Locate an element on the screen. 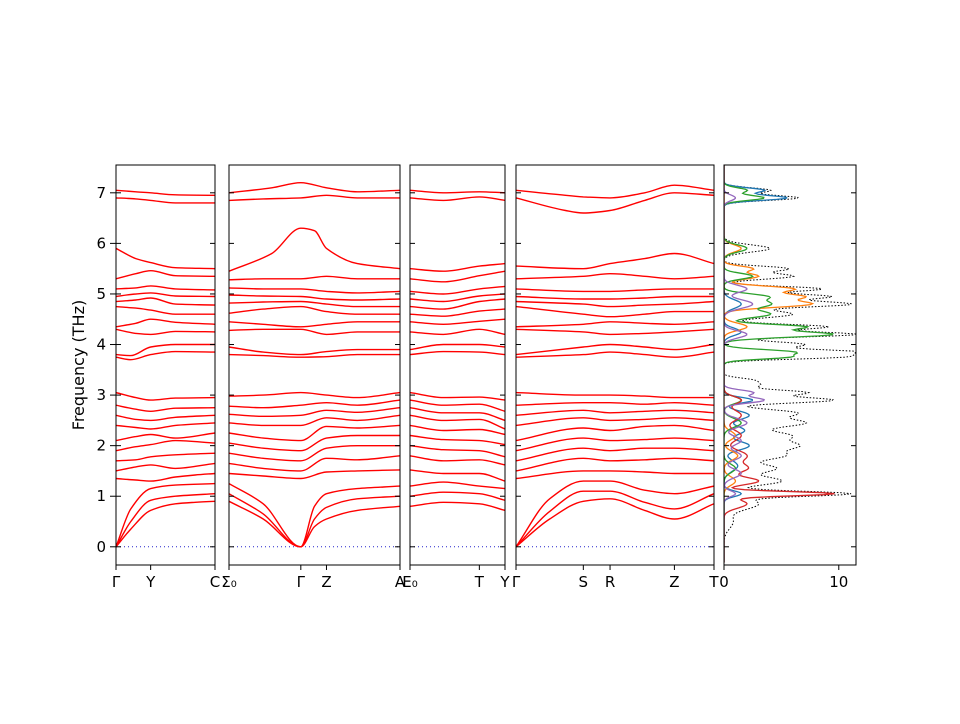 This screenshot has height=724, width=960. x-tick-label: 10 is located at coordinates (838, 582).